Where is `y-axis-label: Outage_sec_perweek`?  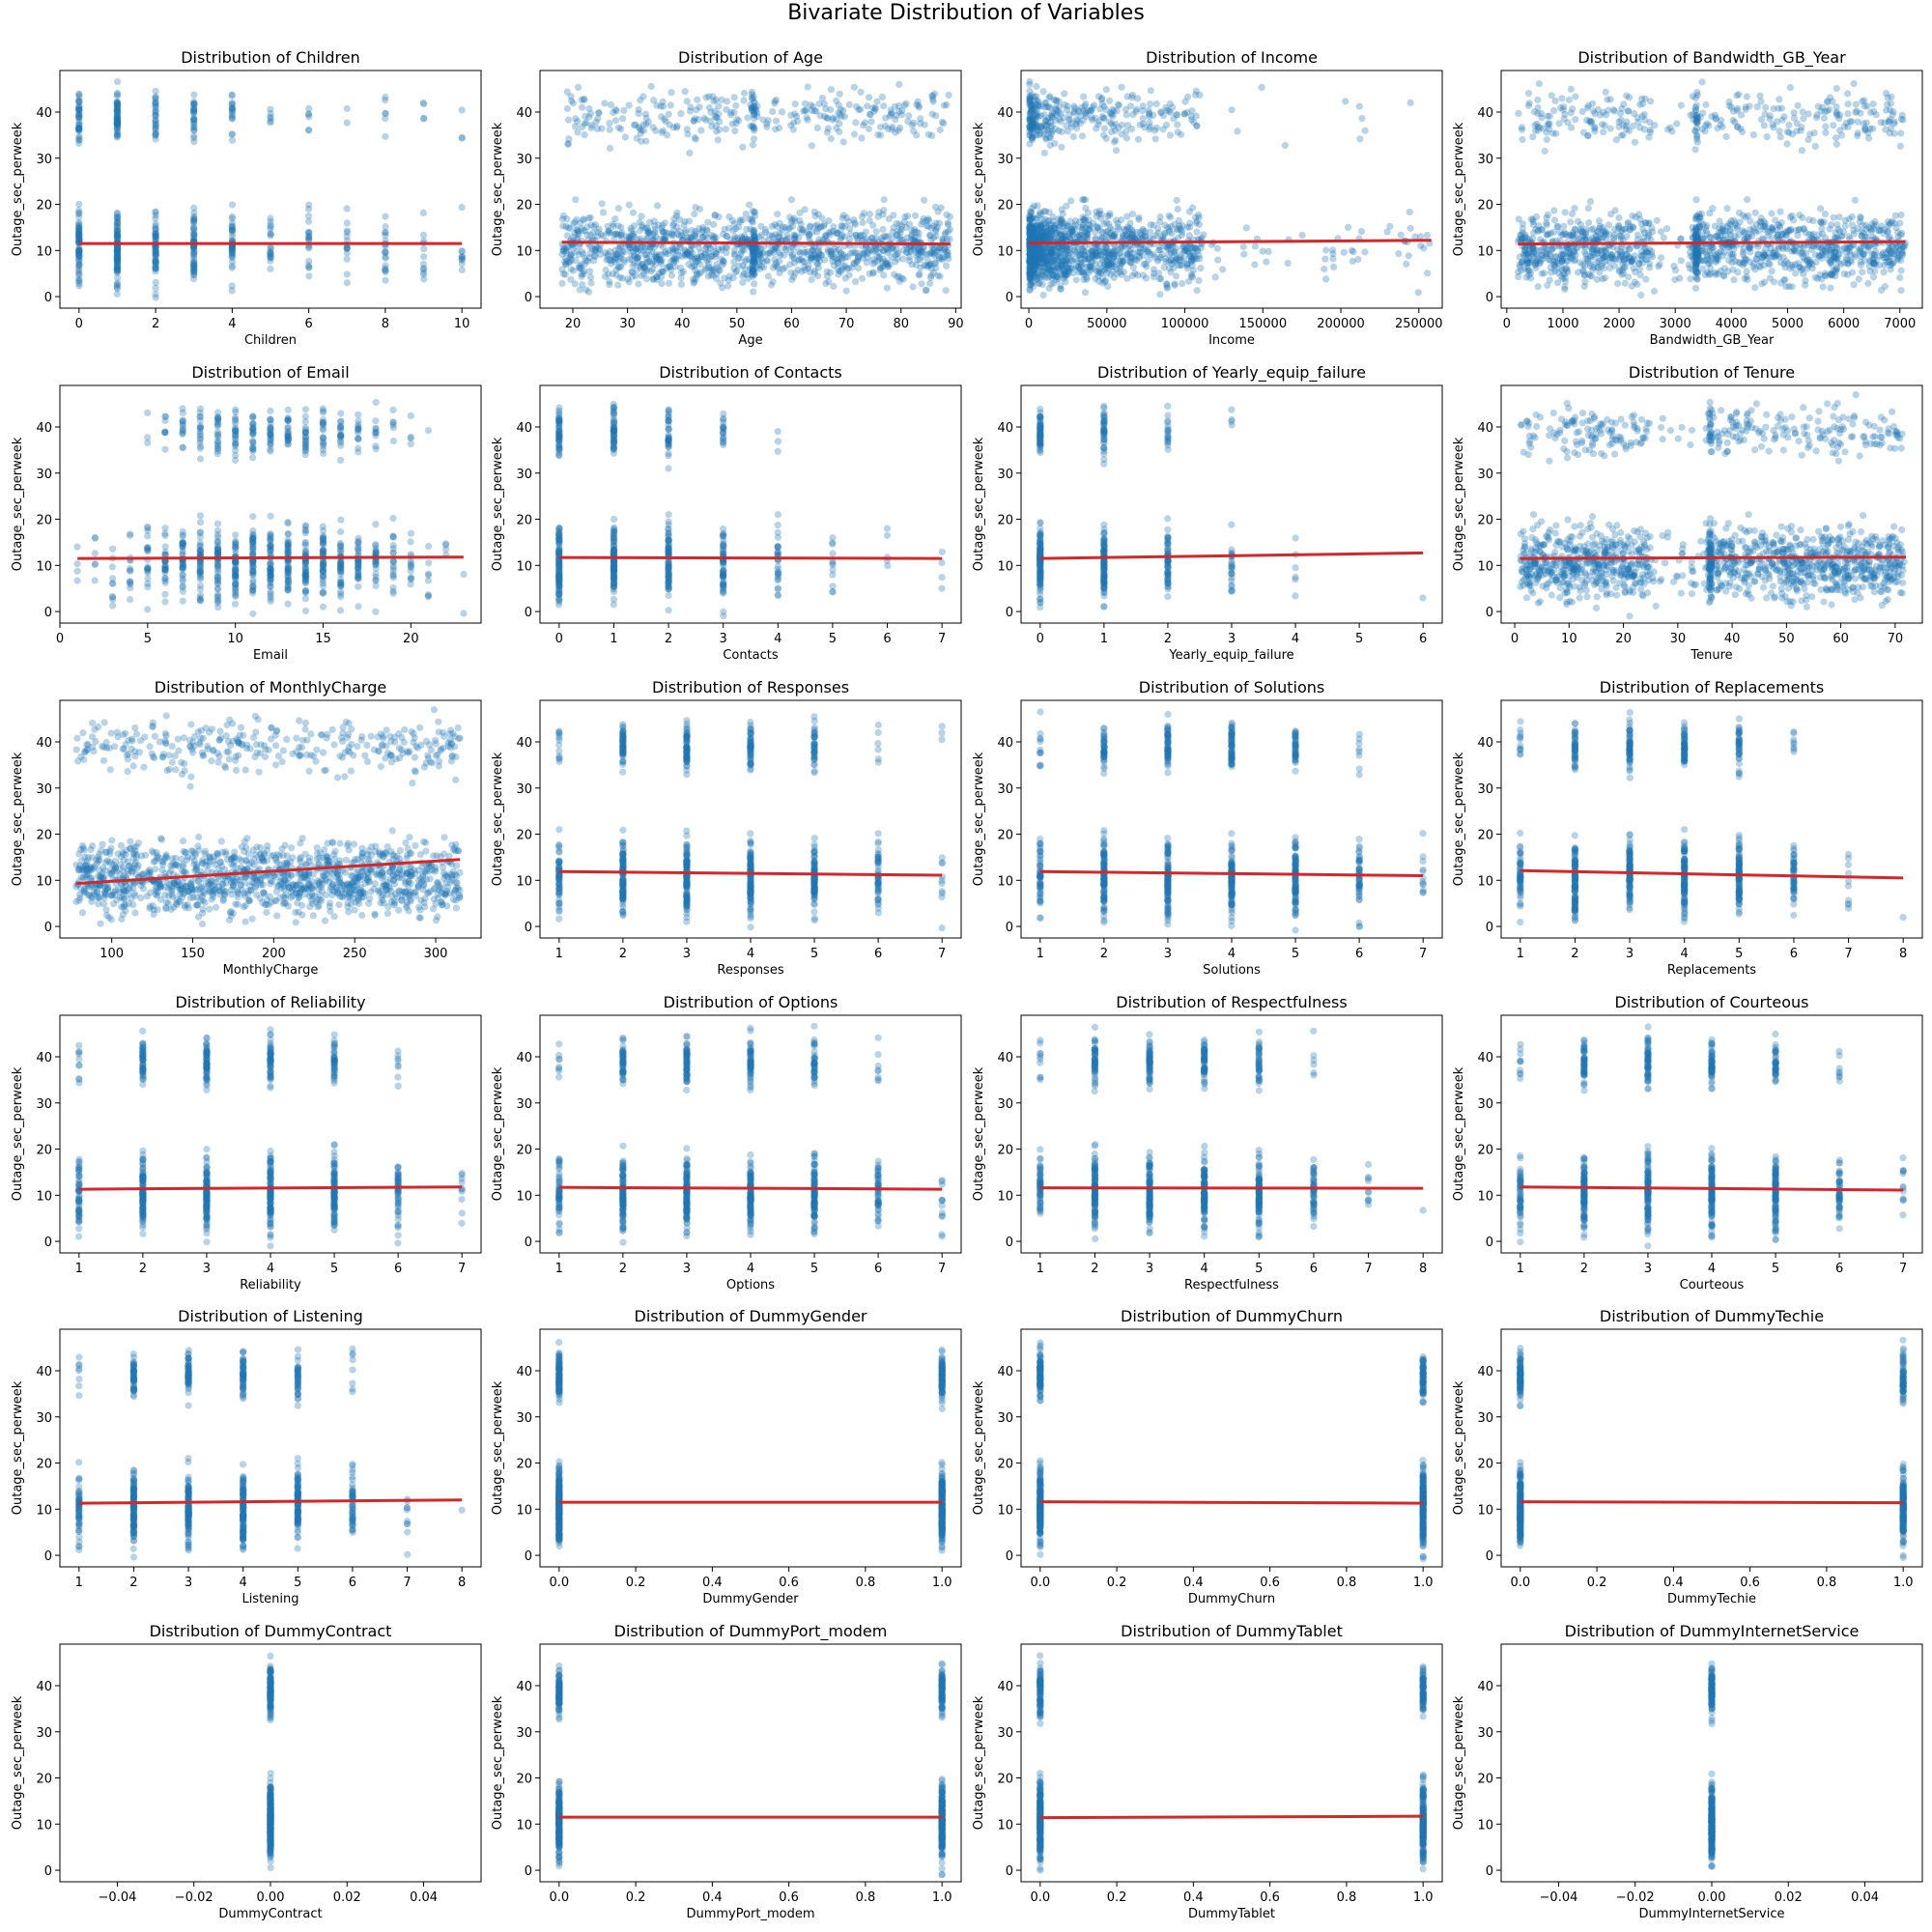 y-axis-label: Outage_sec_perweek is located at coordinates (18, 189).